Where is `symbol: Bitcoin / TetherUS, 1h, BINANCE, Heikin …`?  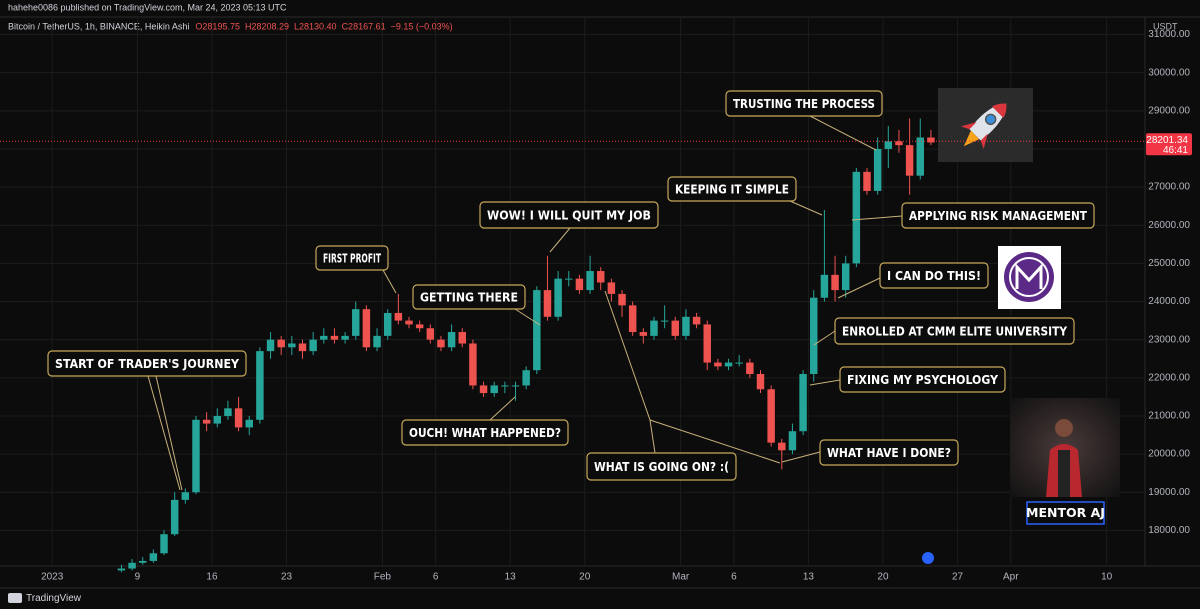 symbol: Bitcoin / TetherUS, 1h, BINANCE, Heikin … is located at coordinates (98, 26).